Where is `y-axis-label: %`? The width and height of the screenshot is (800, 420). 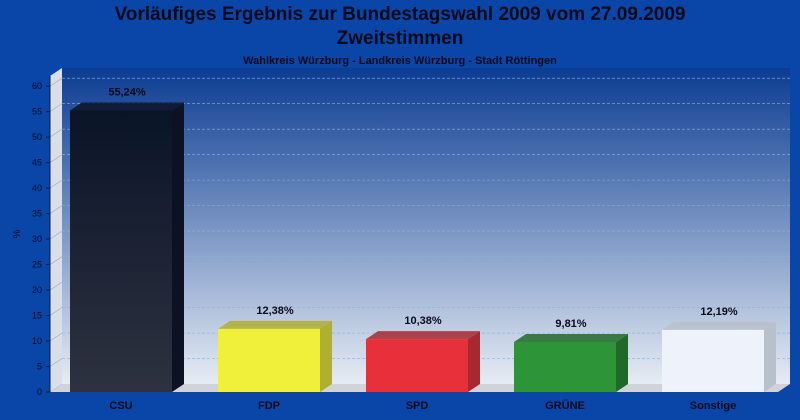
y-axis-label: % is located at coordinates (17, 233).